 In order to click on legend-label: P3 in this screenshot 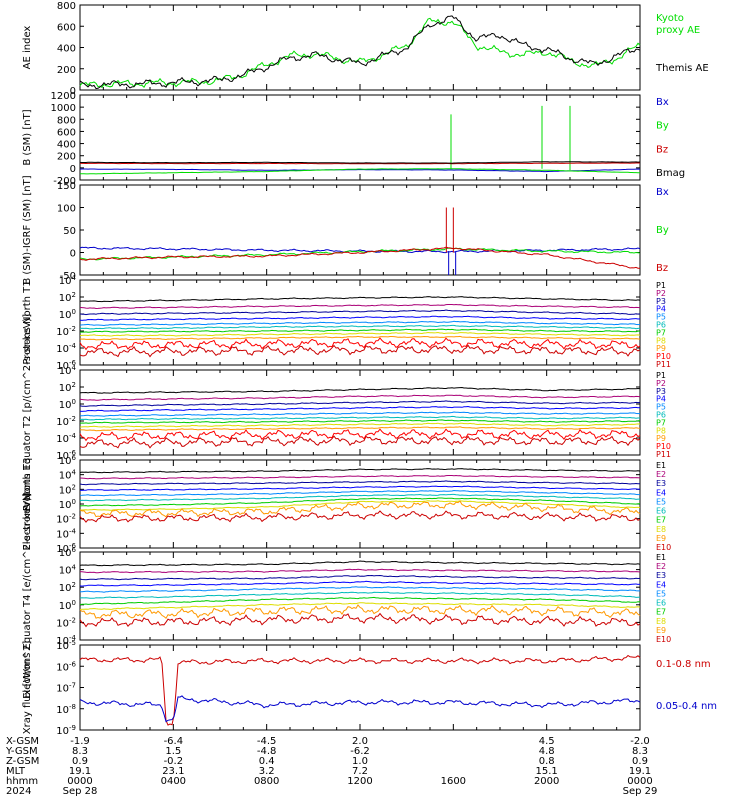, I will do `click(661, 301)`.